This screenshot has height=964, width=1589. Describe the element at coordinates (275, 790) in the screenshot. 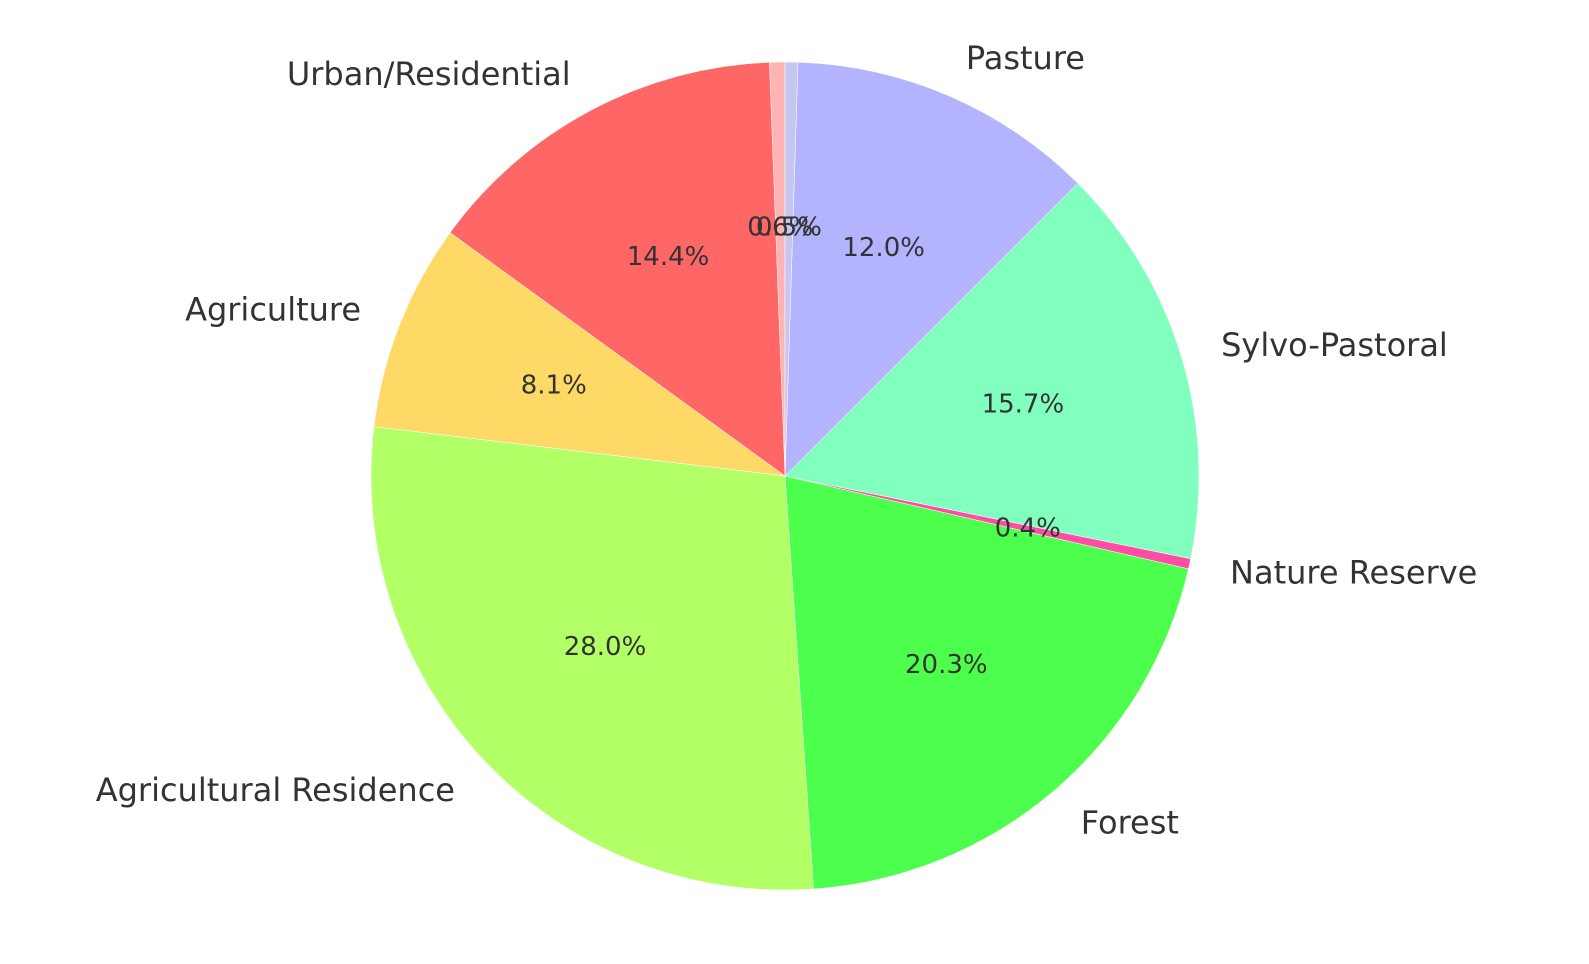

I see `category-label-agricultural-residence: Agricultural Residence` at that location.